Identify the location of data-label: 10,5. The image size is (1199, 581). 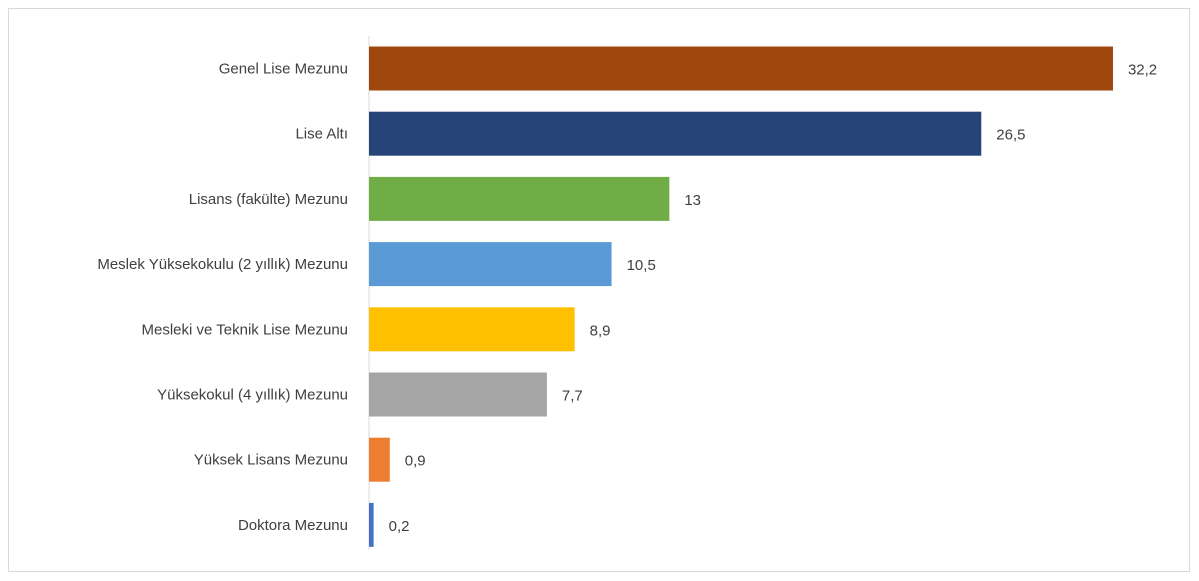
(641, 265).